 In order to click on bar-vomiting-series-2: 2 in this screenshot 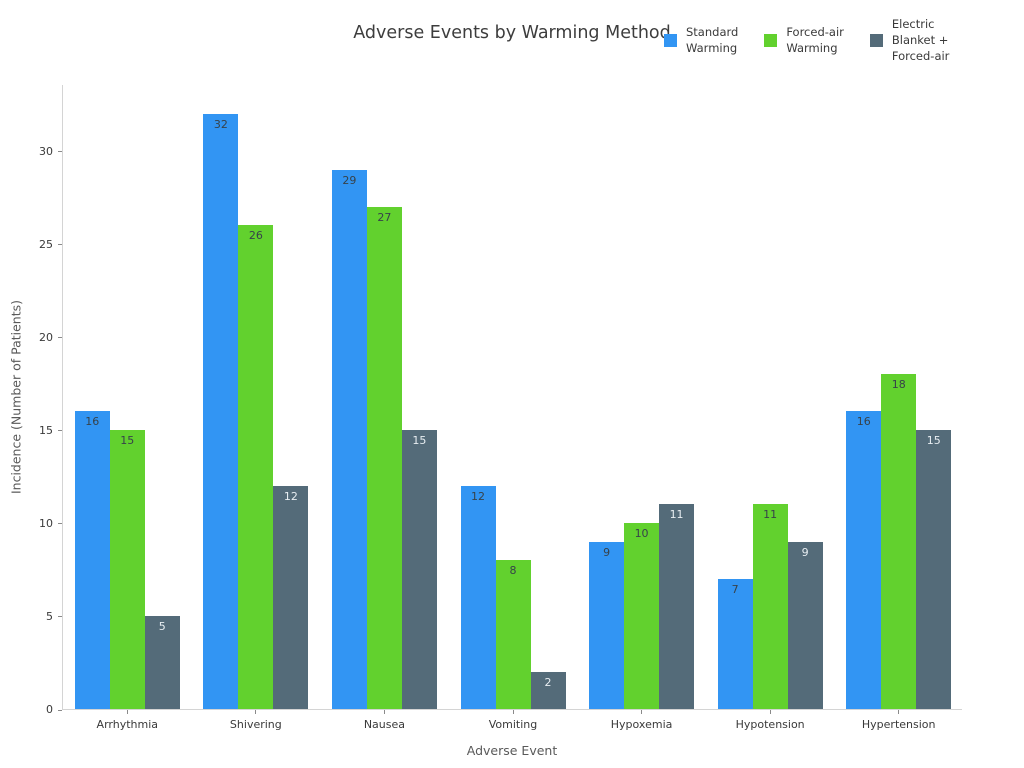, I will do `click(548, 690)`.